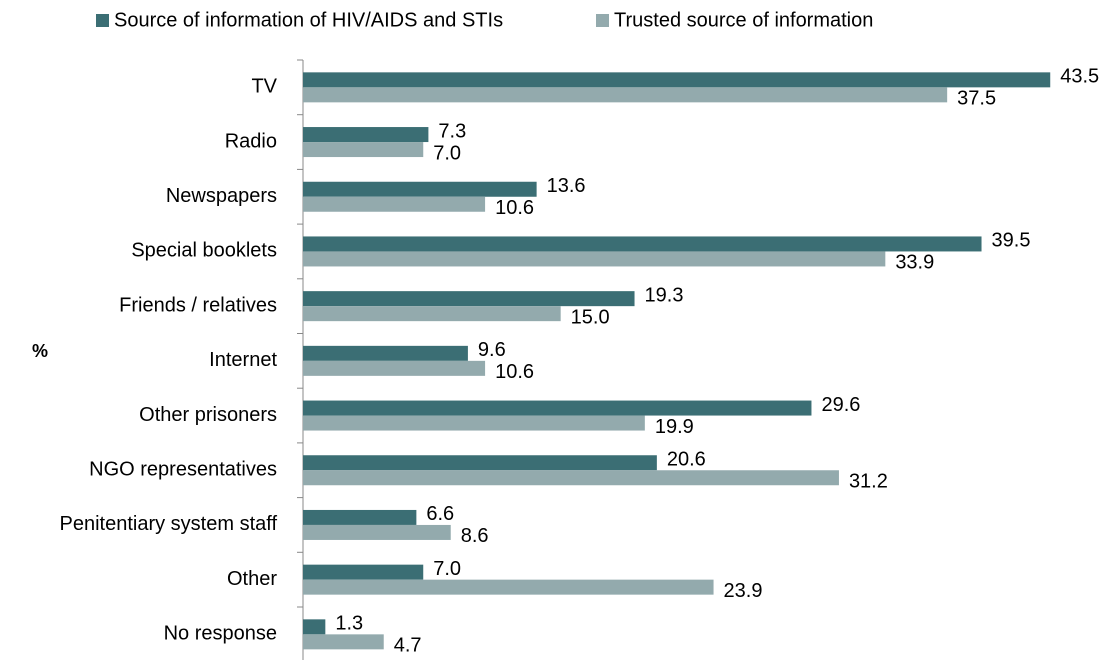 This screenshot has width=1118, height=660. I want to click on category-label: Other, so click(252, 579).